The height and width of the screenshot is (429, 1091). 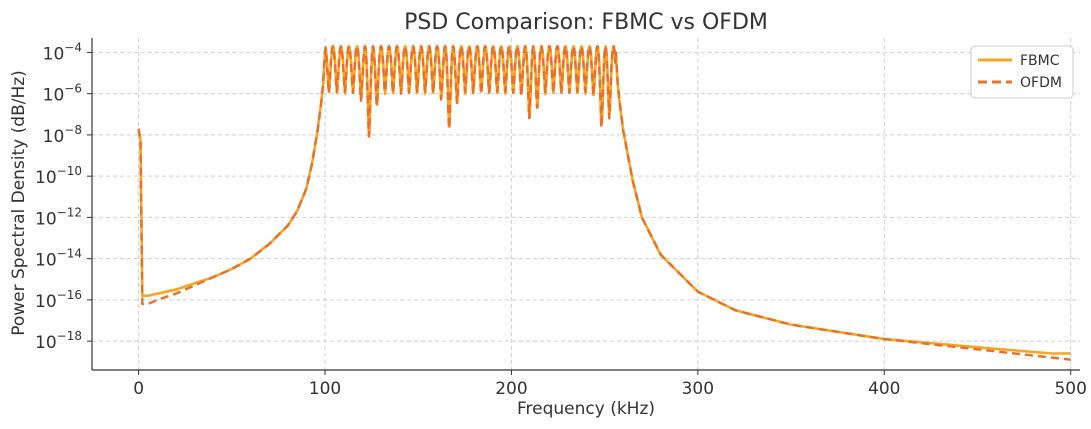 I want to click on y-tick-label: 10⁻¹⁰, so click(x=58, y=176).